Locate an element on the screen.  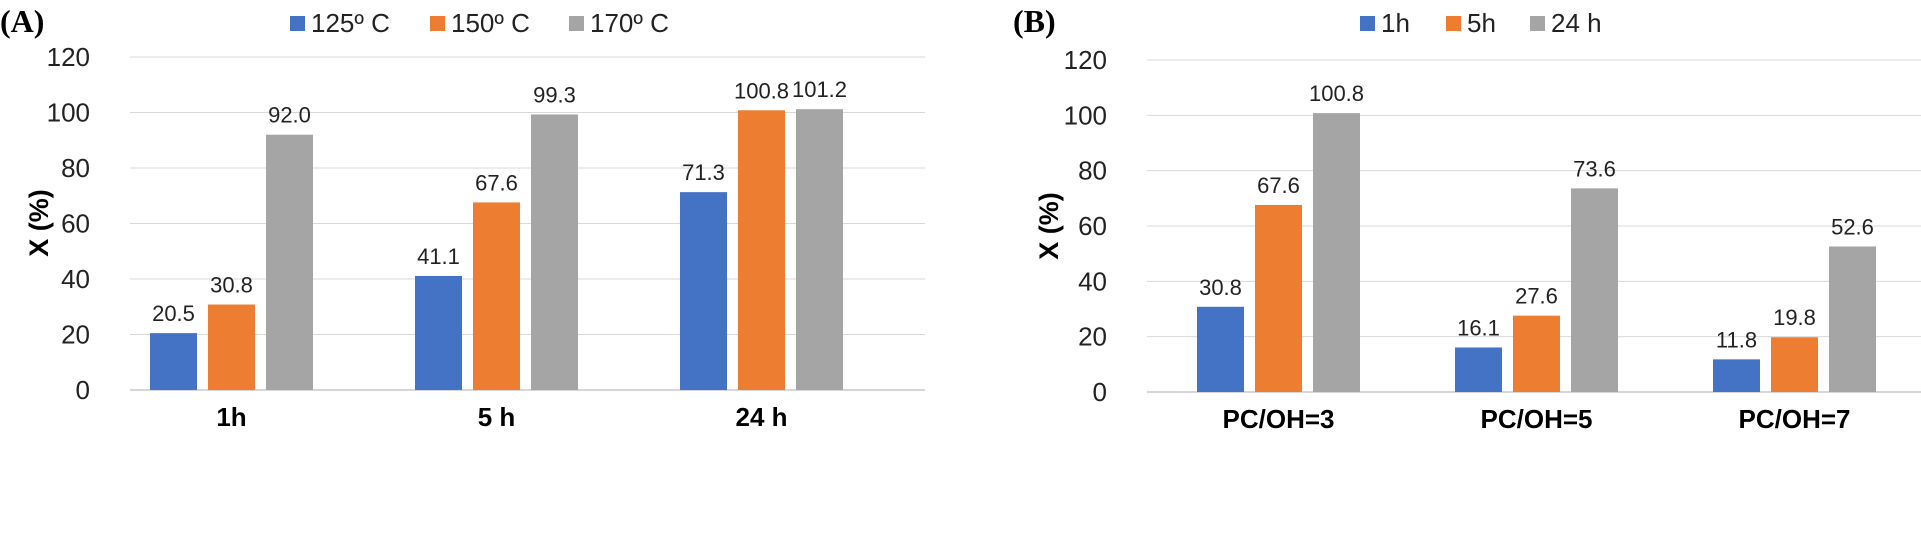
data-label: 92.0 is located at coordinates (289, 115).